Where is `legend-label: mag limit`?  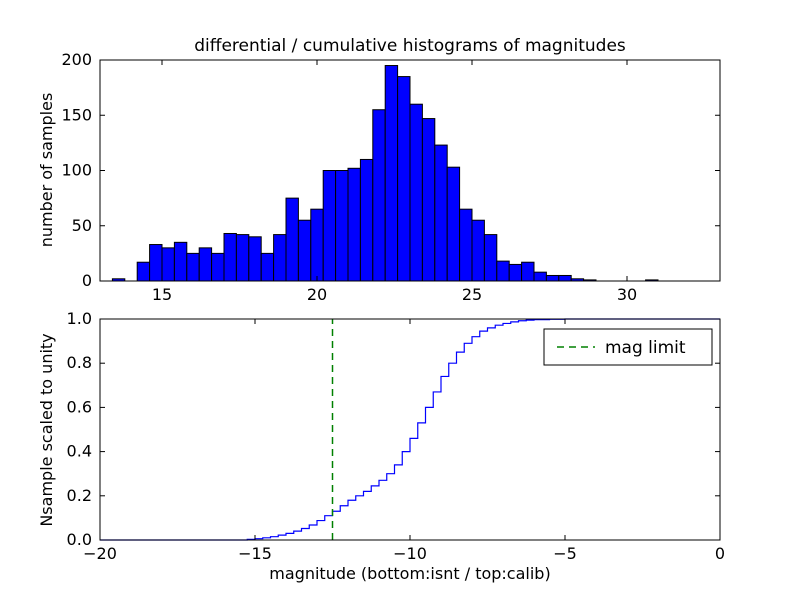
legend-label: mag limit is located at coordinates (645, 348).